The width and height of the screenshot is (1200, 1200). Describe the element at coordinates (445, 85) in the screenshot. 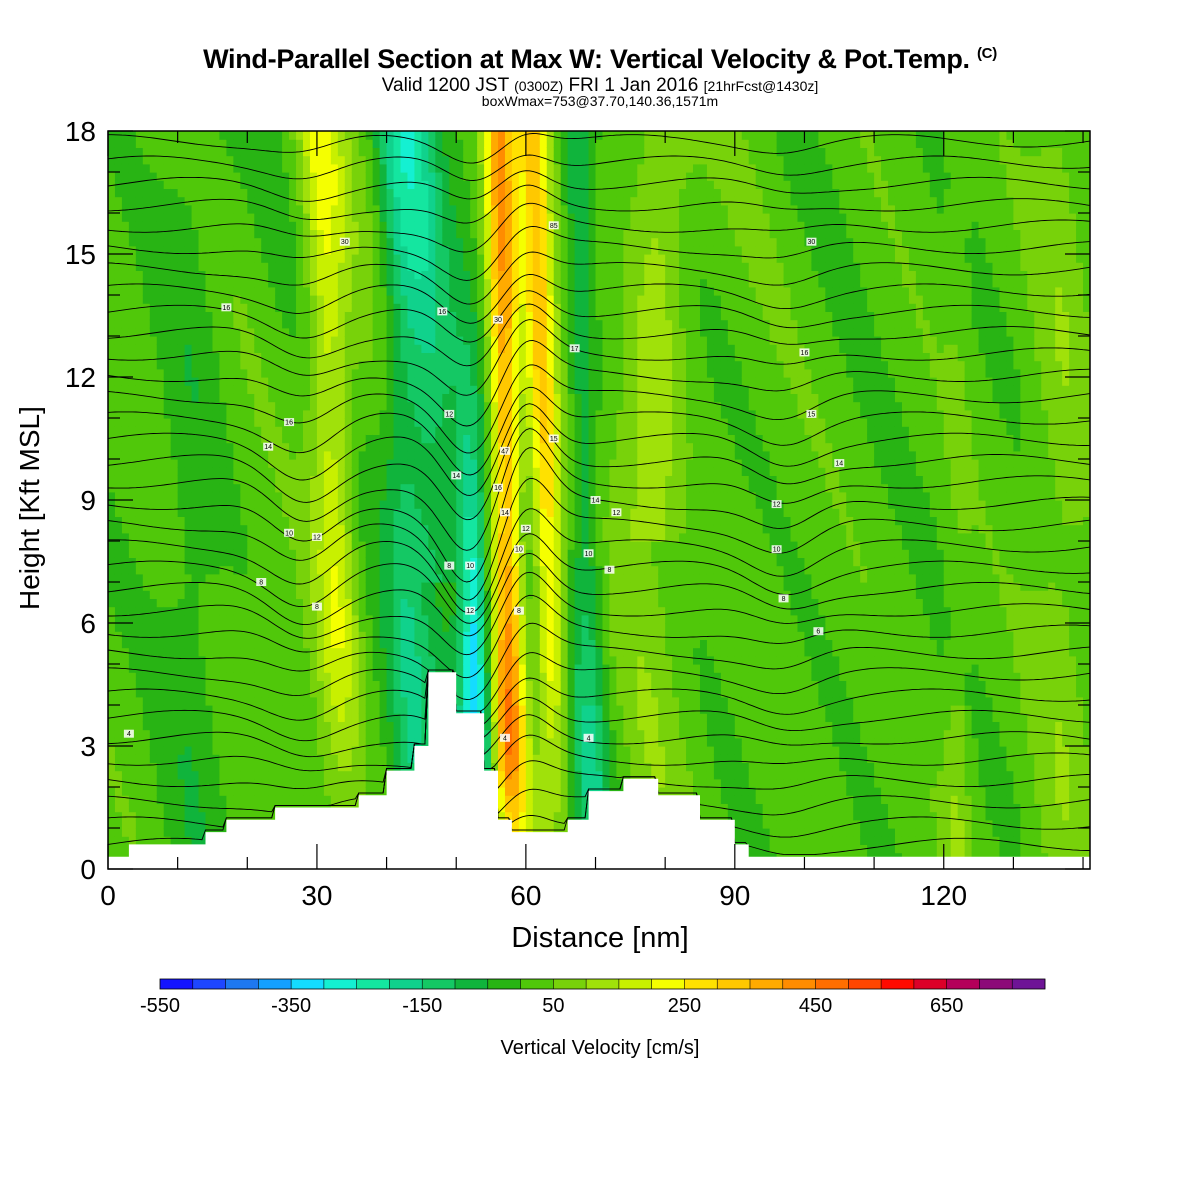

I see `valid-prefix: Valid 1200 JST` at that location.